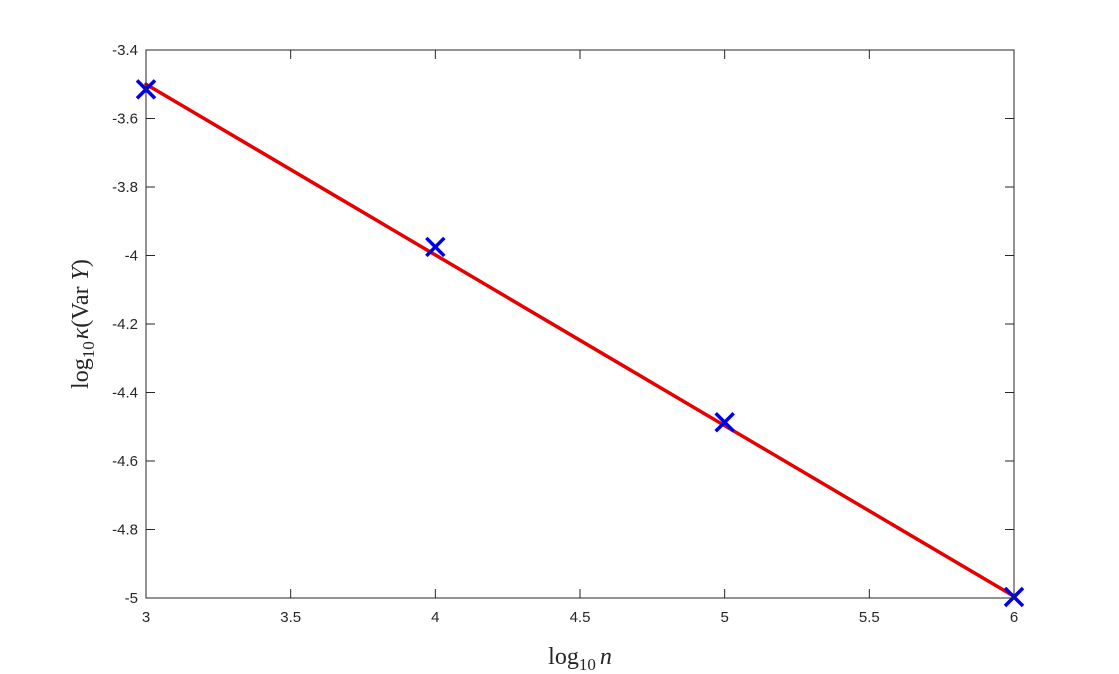 The height and width of the screenshot is (674, 1119). What do you see at coordinates (125, 530) in the screenshot?
I see `y-tick-label: -4.8` at bounding box center [125, 530].